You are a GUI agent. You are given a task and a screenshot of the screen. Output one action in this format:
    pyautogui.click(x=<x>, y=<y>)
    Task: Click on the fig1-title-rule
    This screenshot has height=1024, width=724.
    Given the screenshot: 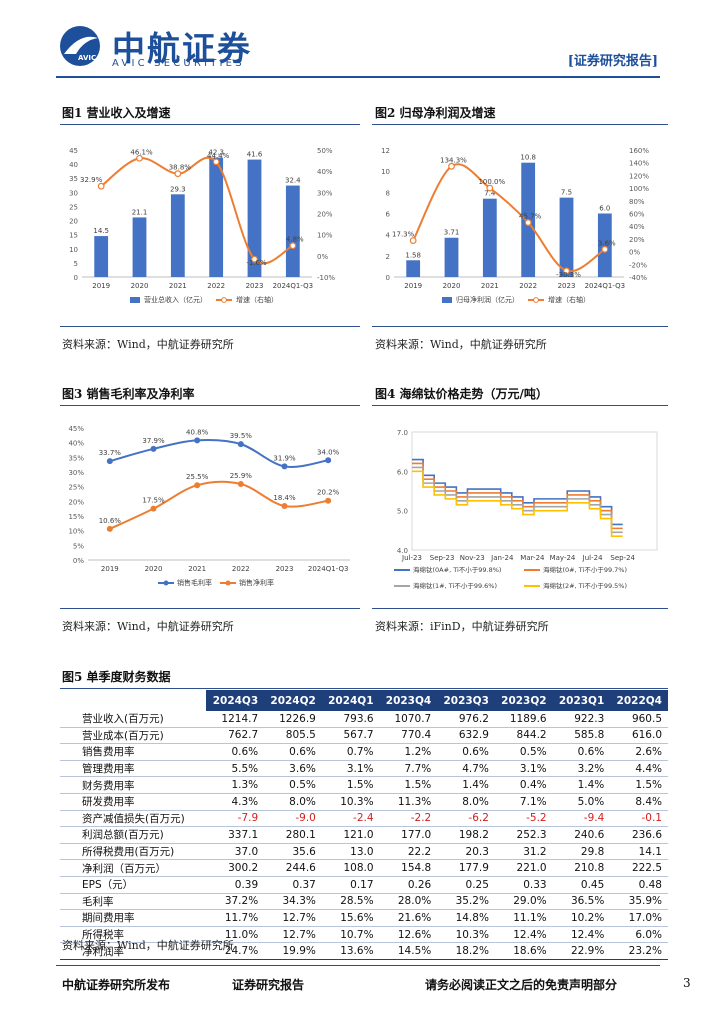 What is the action you would take?
    pyautogui.click(x=210, y=124)
    